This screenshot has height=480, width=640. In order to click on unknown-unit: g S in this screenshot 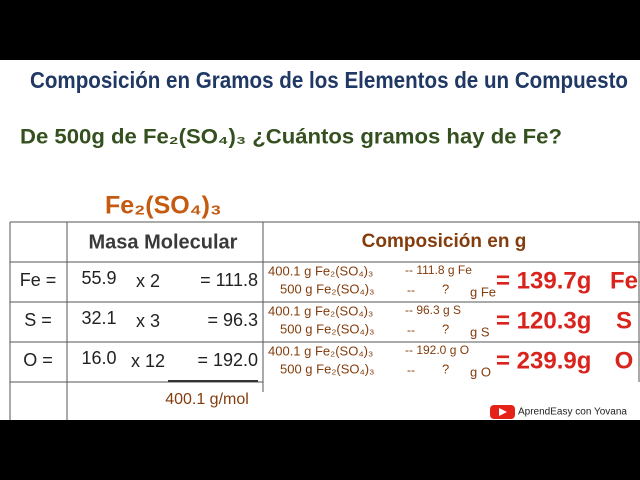, I will do `click(480, 331)`.